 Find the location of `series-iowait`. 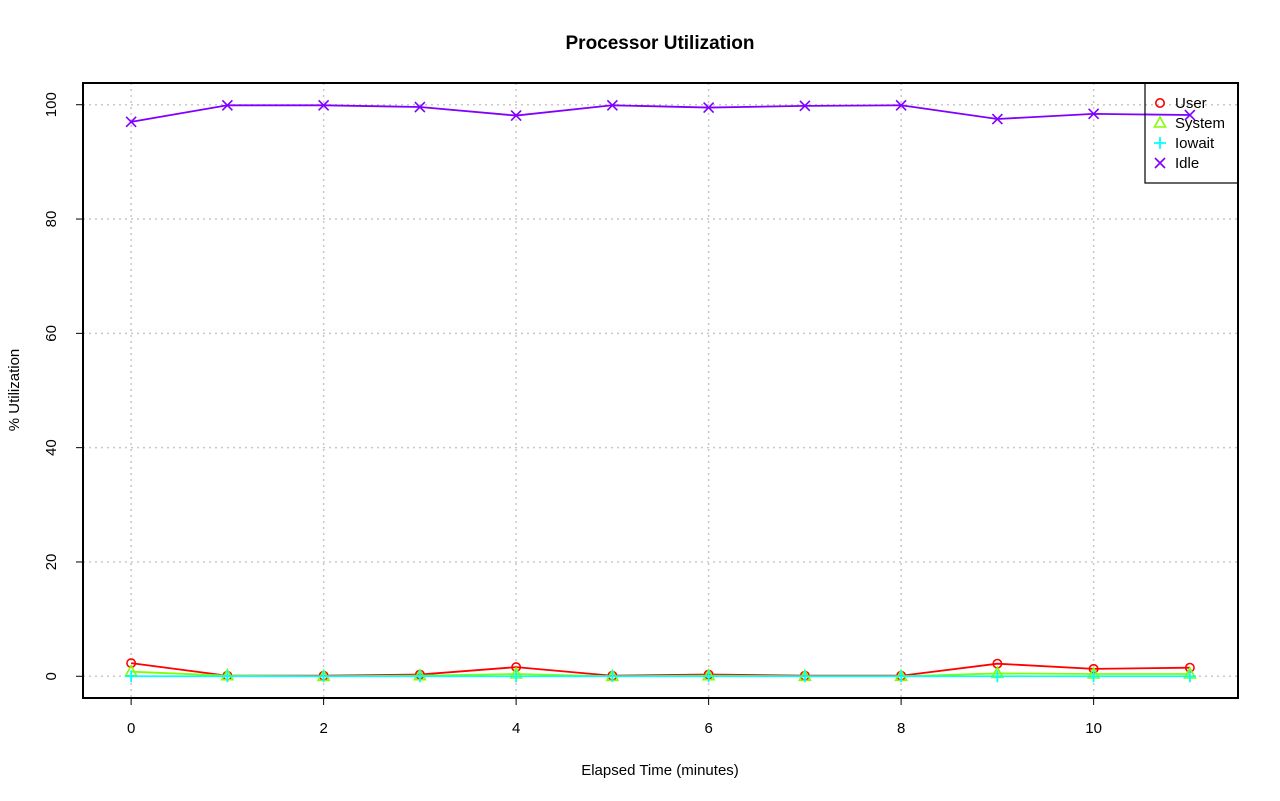

series-iowait is located at coordinates (660, 676).